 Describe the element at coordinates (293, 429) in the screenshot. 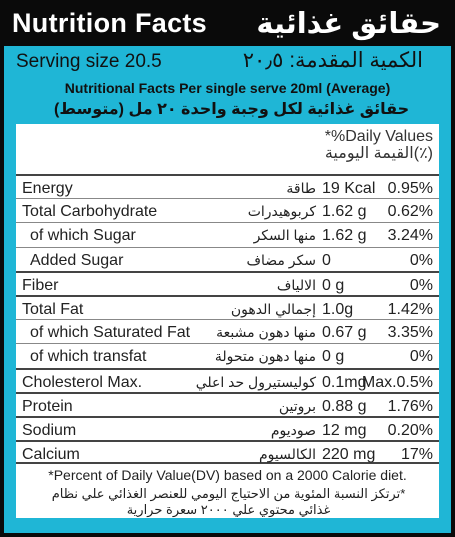

I see `nutrient-name-ar: صوديوم` at that location.